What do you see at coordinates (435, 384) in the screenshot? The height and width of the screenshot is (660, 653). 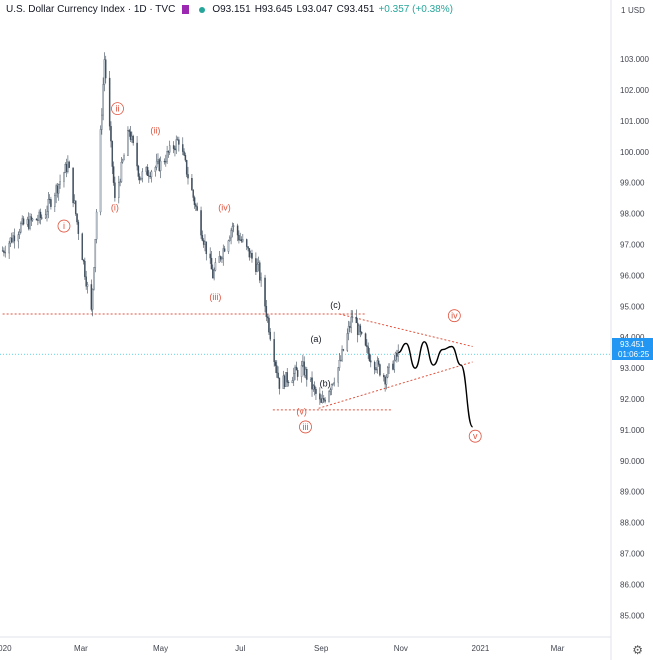 I see `projection-path` at bounding box center [435, 384].